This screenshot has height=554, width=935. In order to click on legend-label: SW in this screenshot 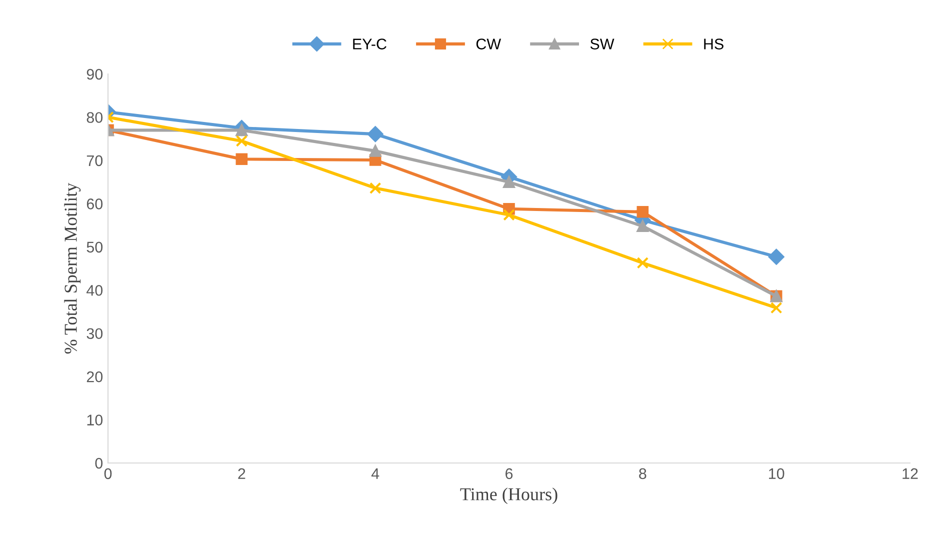, I will do `click(602, 44)`.